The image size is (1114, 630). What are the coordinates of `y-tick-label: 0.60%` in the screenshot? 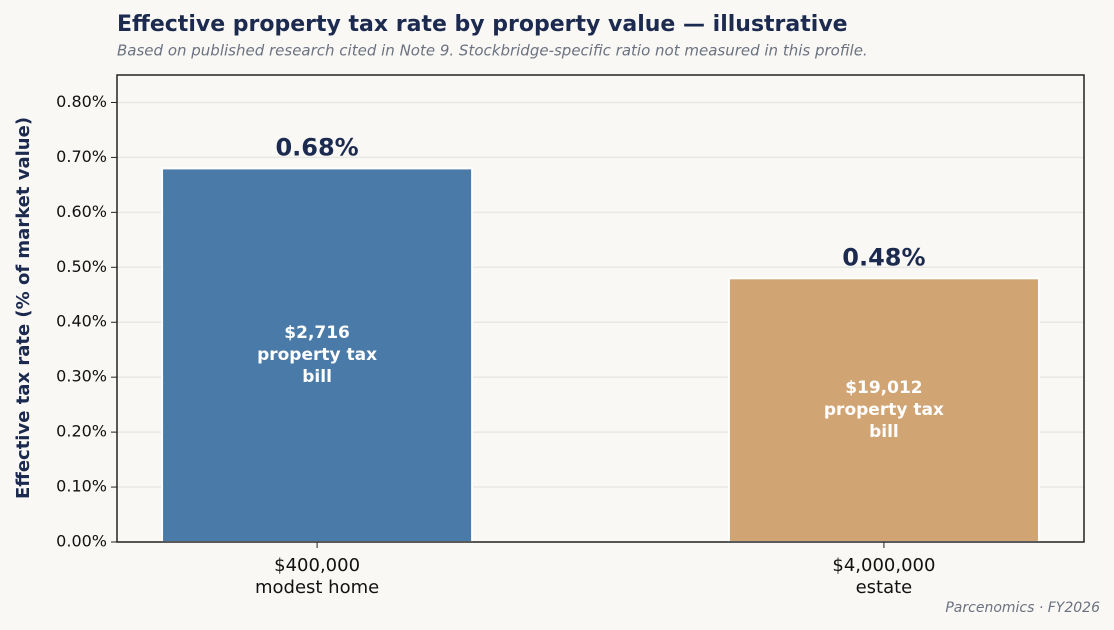 It's located at (81, 211).